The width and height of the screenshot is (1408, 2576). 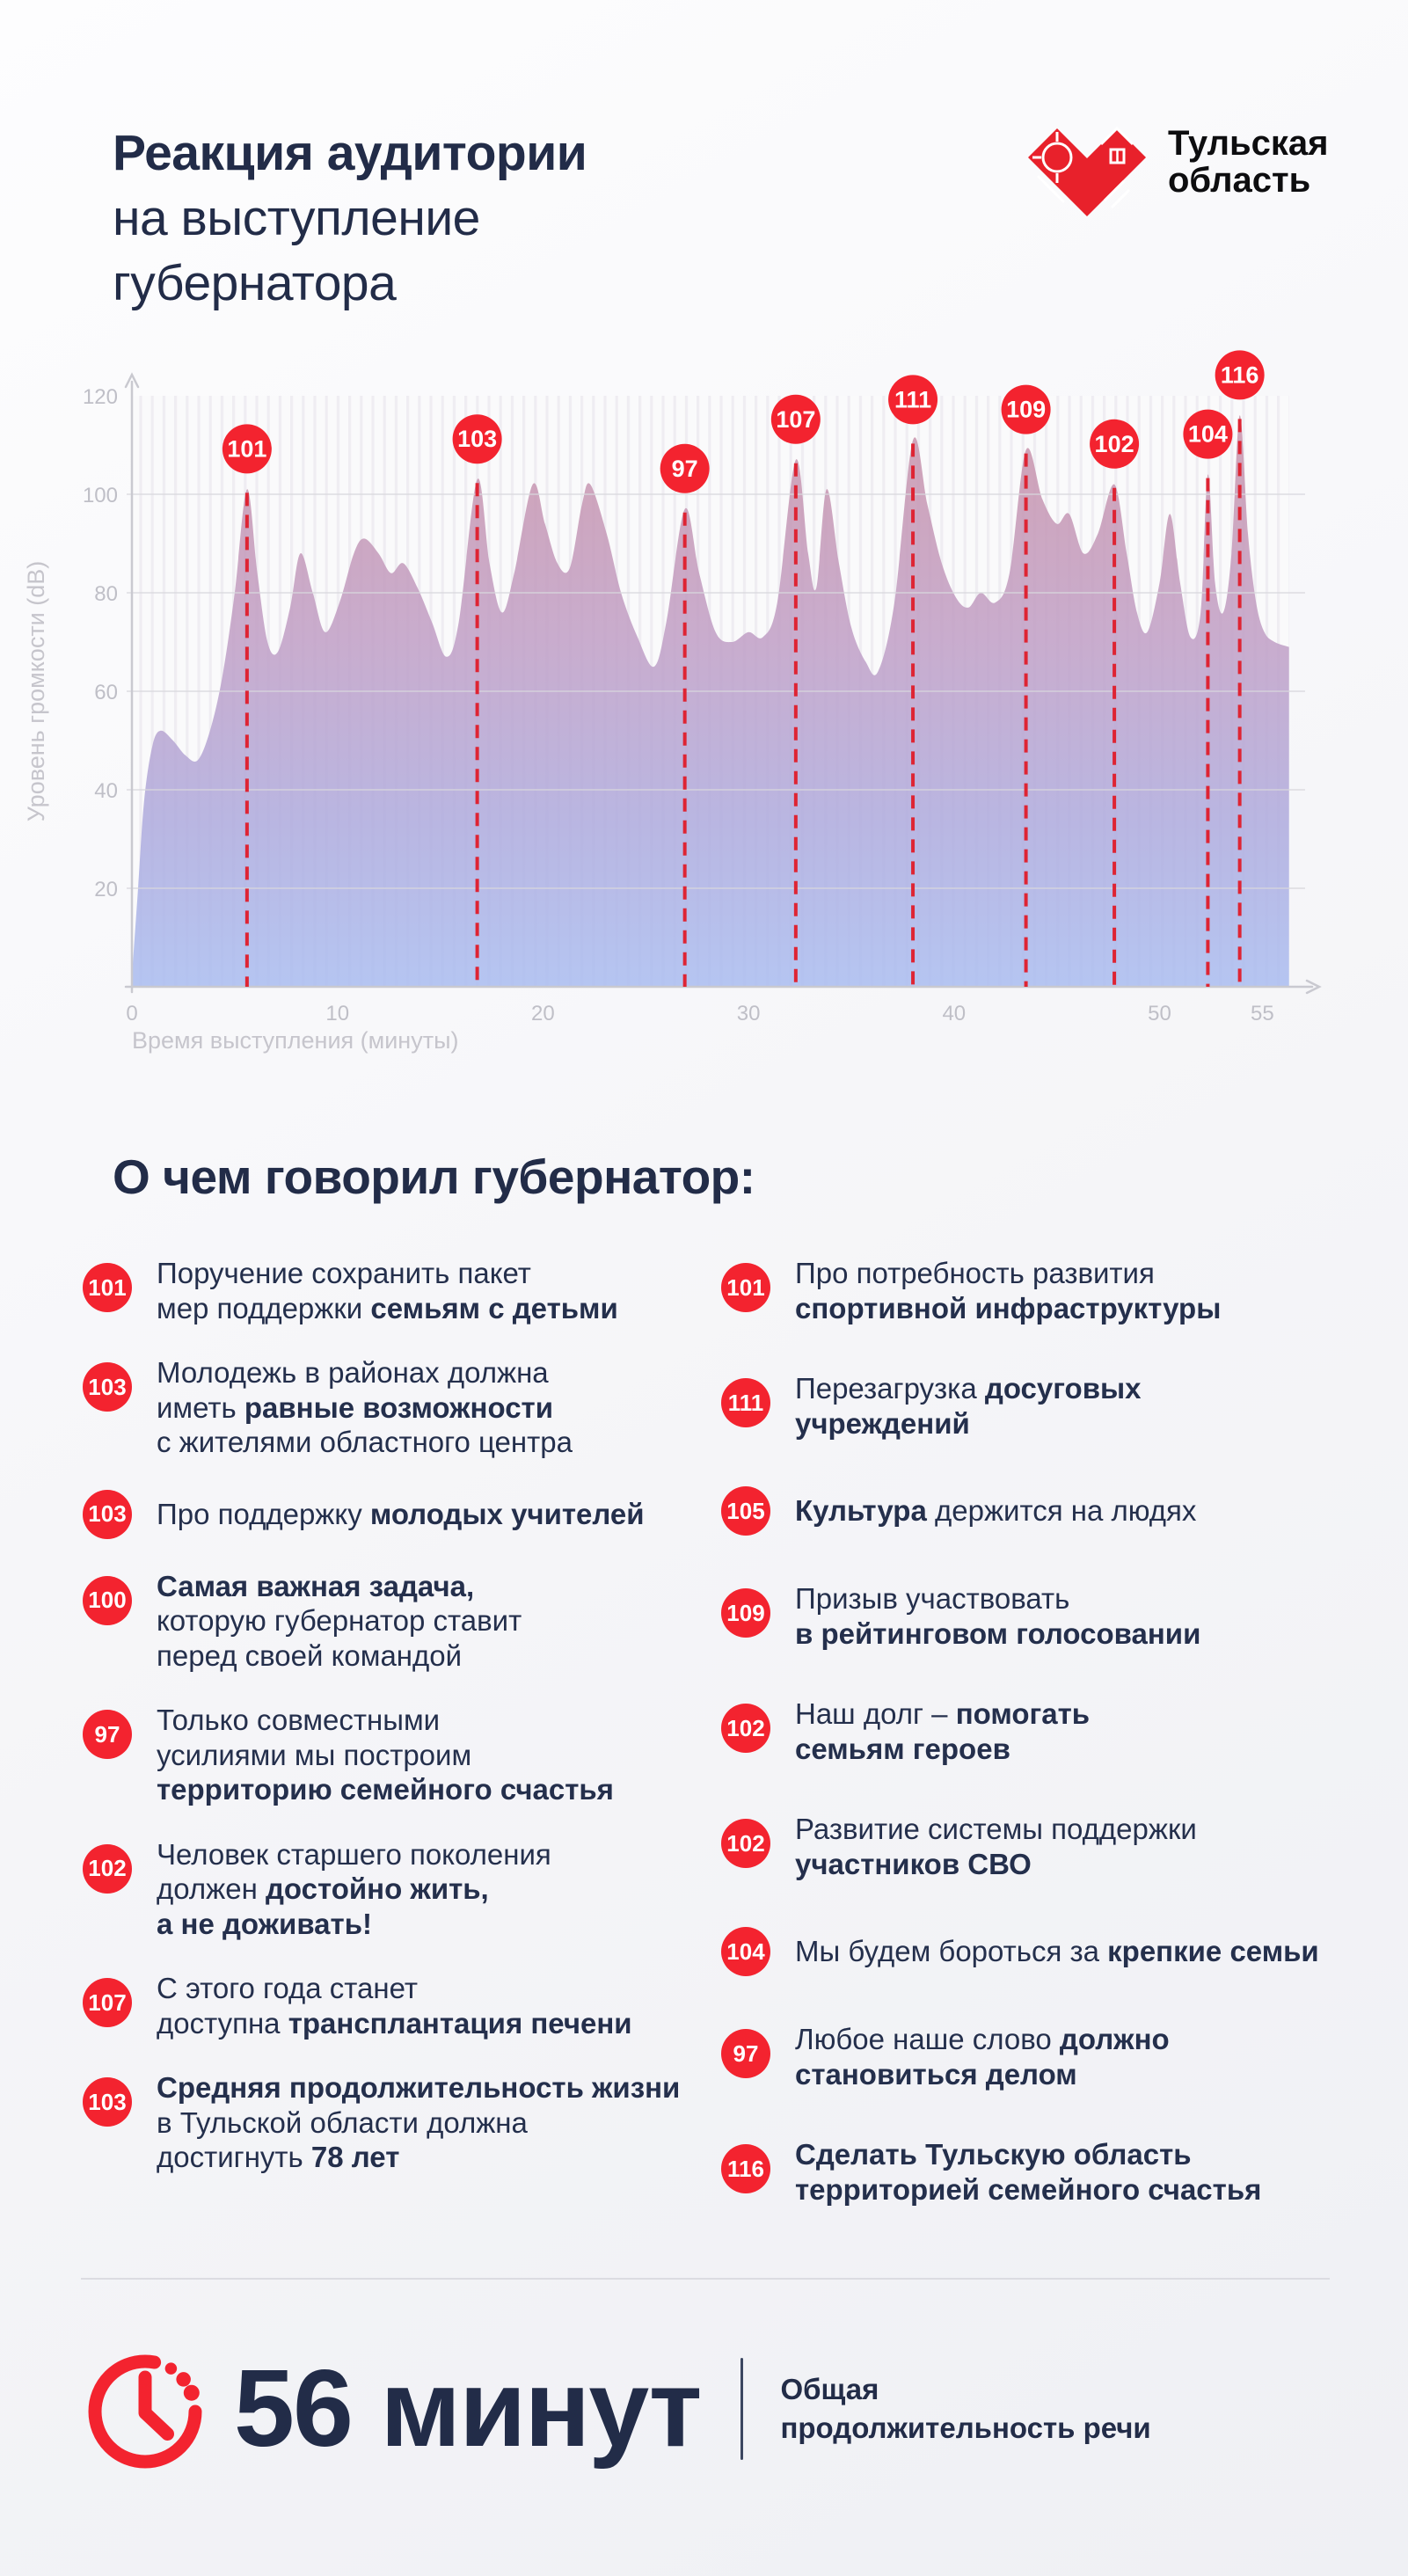 What do you see at coordinates (1248, 143) in the screenshot?
I see `logo-region-name-line-1: Тульская` at bounding box center [1248, 143].